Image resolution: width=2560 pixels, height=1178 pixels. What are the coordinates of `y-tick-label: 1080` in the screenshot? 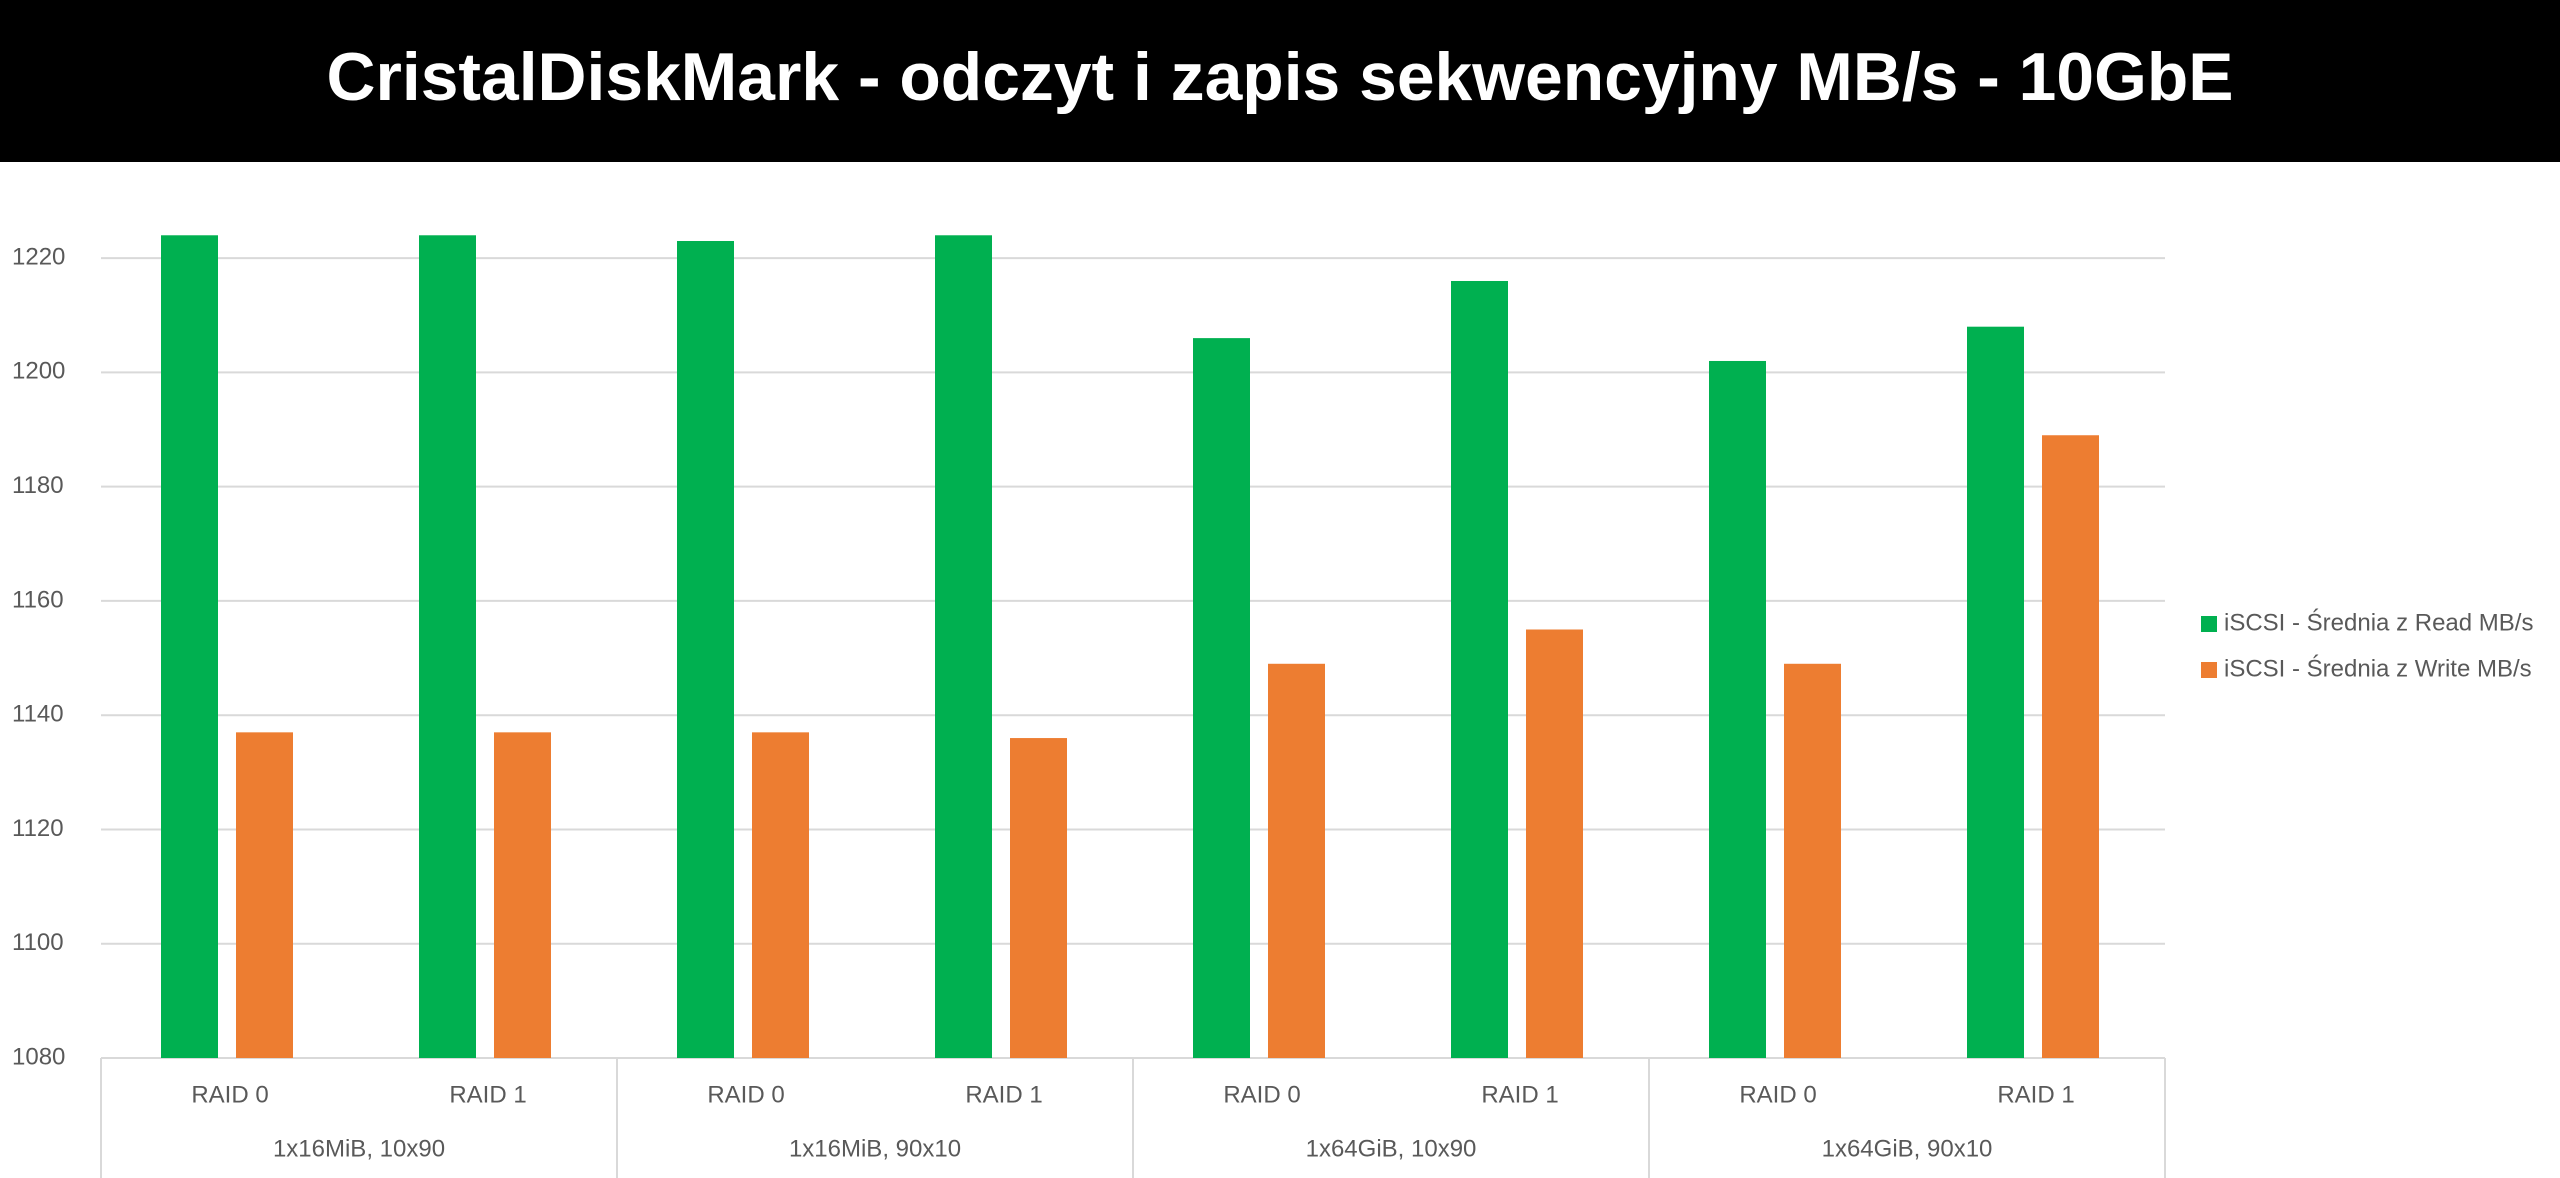 It's located at (38, 1056).